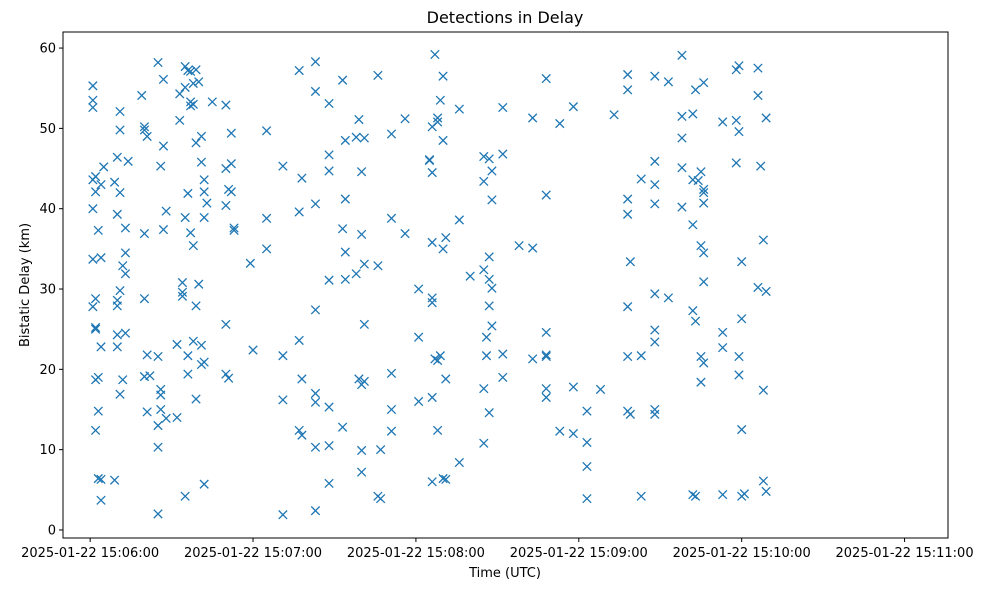  What do you see at coordinates (742, 553) in the screenshot?
I see `x-tick-label-4: 2025-01-22 15:10:00` at bounding box center [742, 553].